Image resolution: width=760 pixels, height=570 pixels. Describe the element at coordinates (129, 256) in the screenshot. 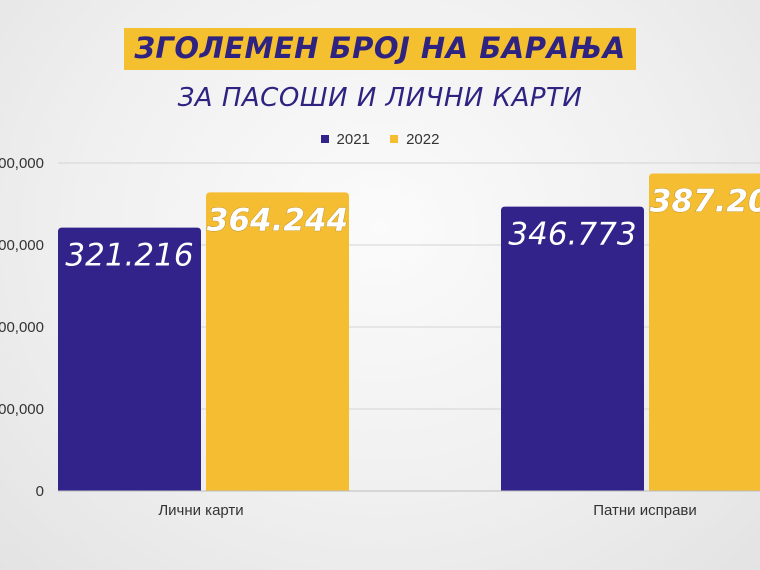

I see `data-label: 321.216` at that location.